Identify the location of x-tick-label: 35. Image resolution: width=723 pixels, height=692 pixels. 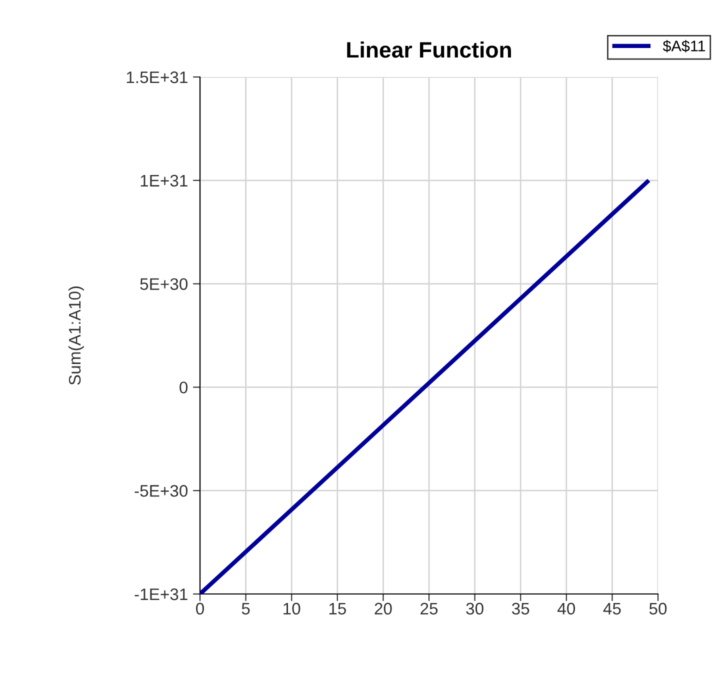
(521, 608).